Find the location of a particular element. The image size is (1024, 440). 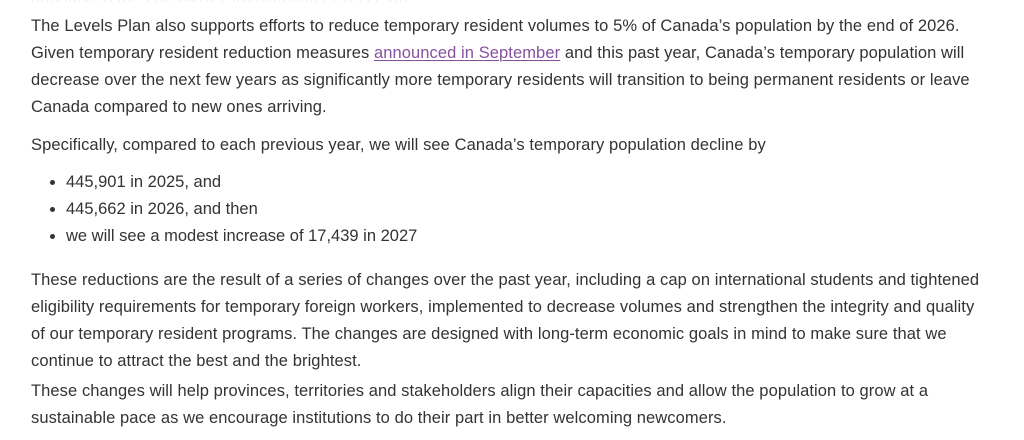

list-item-label: 445,901 in 2025, and is located at coordinates (144, 182).